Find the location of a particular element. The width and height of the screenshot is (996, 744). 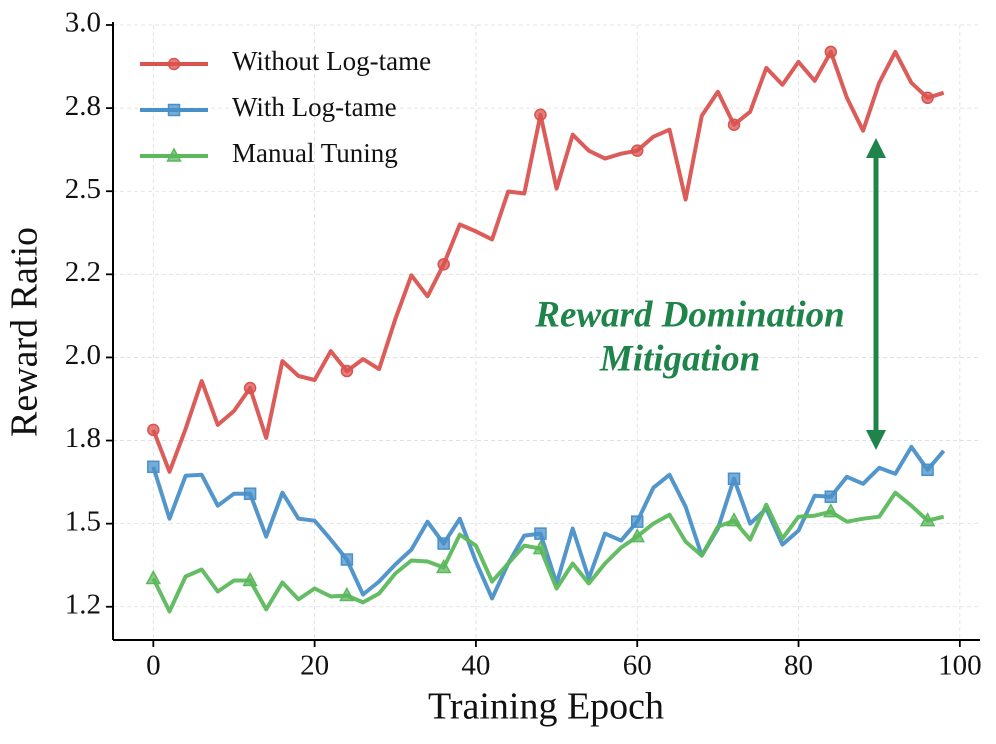

y-axis-label: Reward Ratio is located at coordinates (25, 332).